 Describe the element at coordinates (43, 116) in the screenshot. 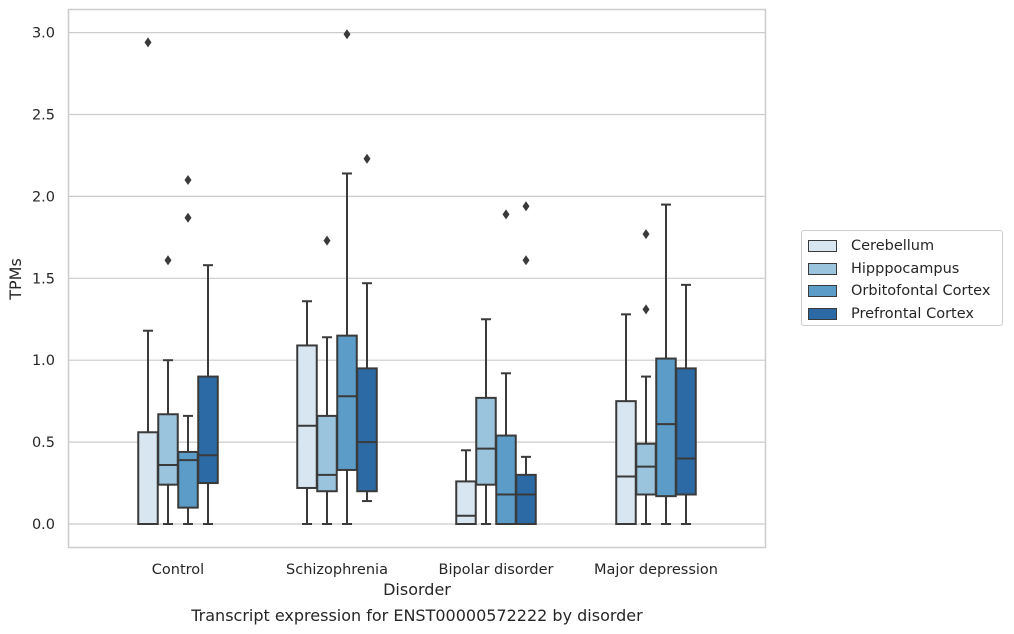

I see `y-tick-label: 2.5` at that location.